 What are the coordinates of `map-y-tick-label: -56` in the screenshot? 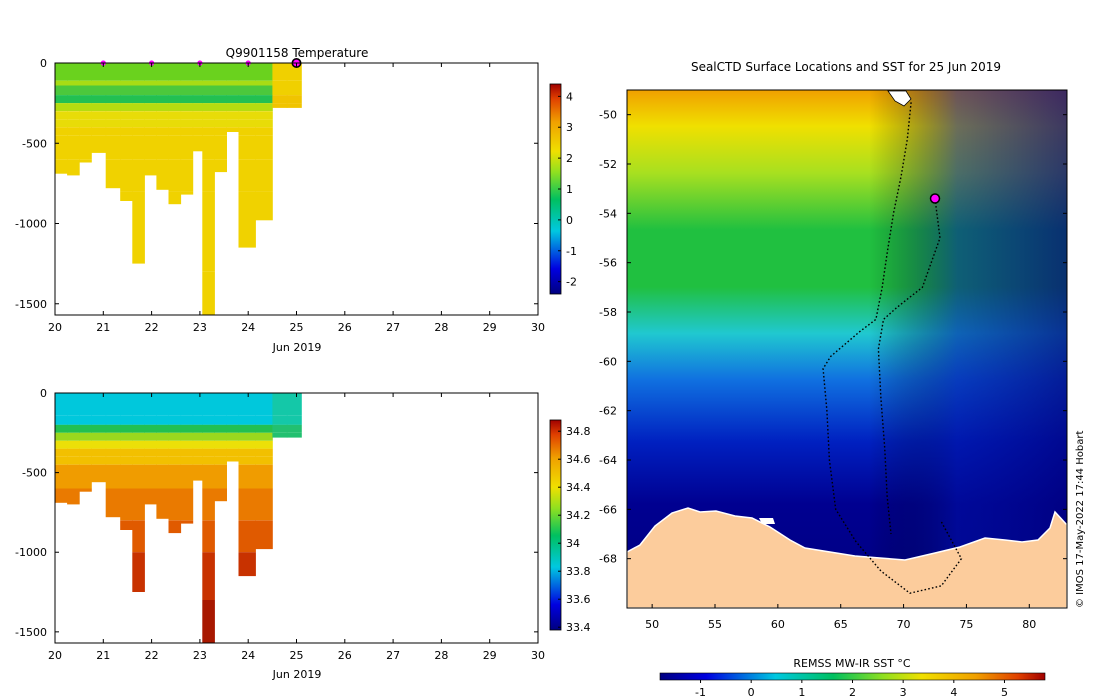 It's located at (608, 263).